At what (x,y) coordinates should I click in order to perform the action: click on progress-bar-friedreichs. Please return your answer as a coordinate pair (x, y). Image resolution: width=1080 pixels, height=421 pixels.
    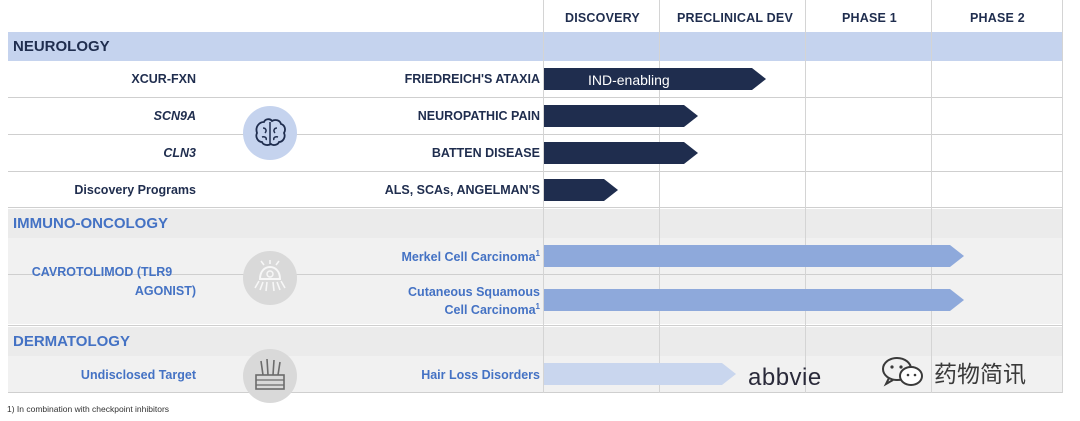
    Looking at the image, I should click on (655, 79).